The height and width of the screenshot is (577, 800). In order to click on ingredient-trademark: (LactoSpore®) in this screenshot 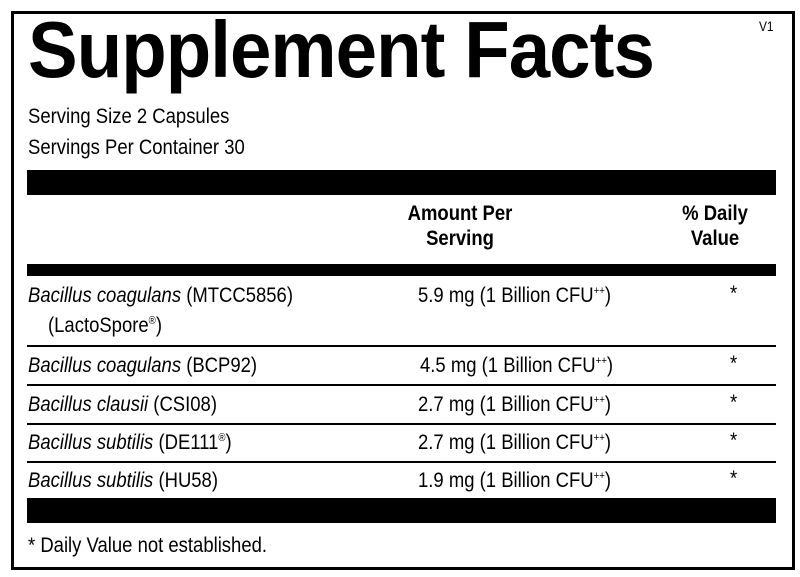, I will do `click(105, 325)`.